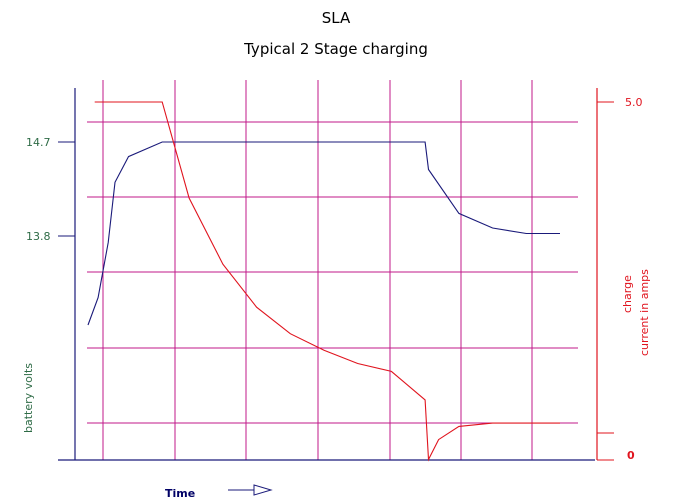 This screenshot has width=673, height=500. I want to click on left-axis-label: battery volts, so click(28, 398).